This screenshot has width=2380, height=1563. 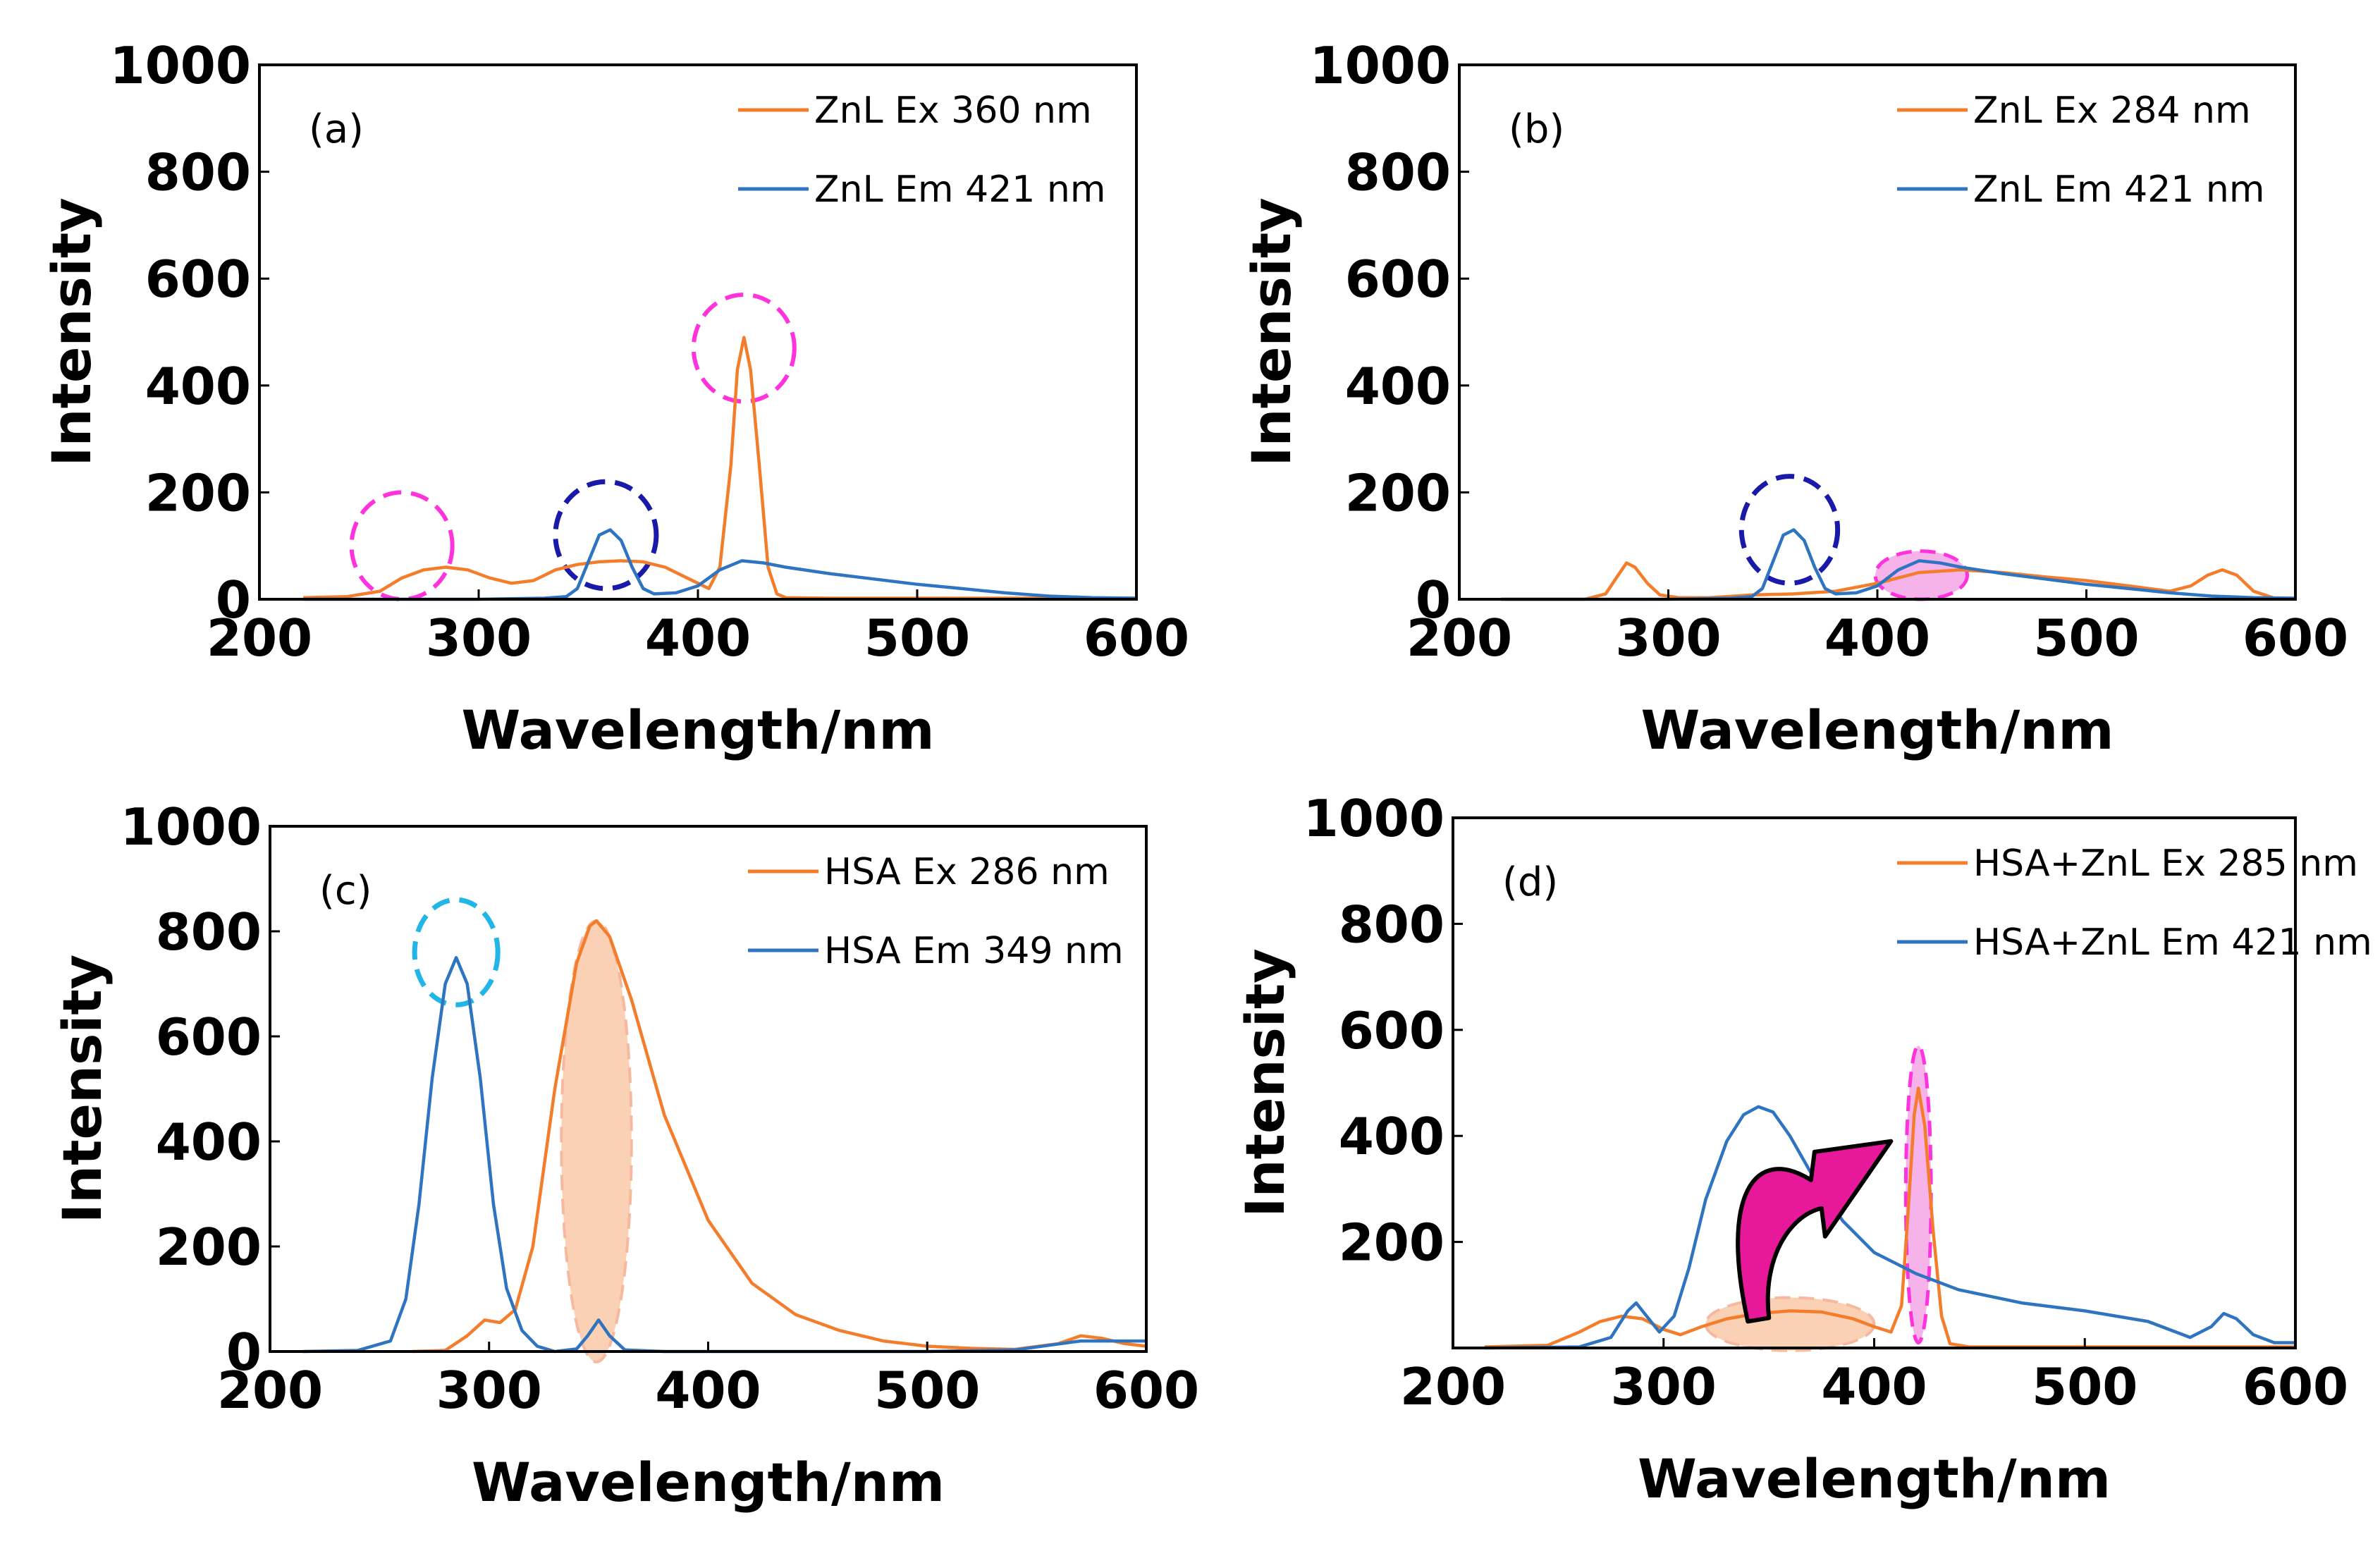 I want to click on fret-arrow, so click(x=1815, y=1231).